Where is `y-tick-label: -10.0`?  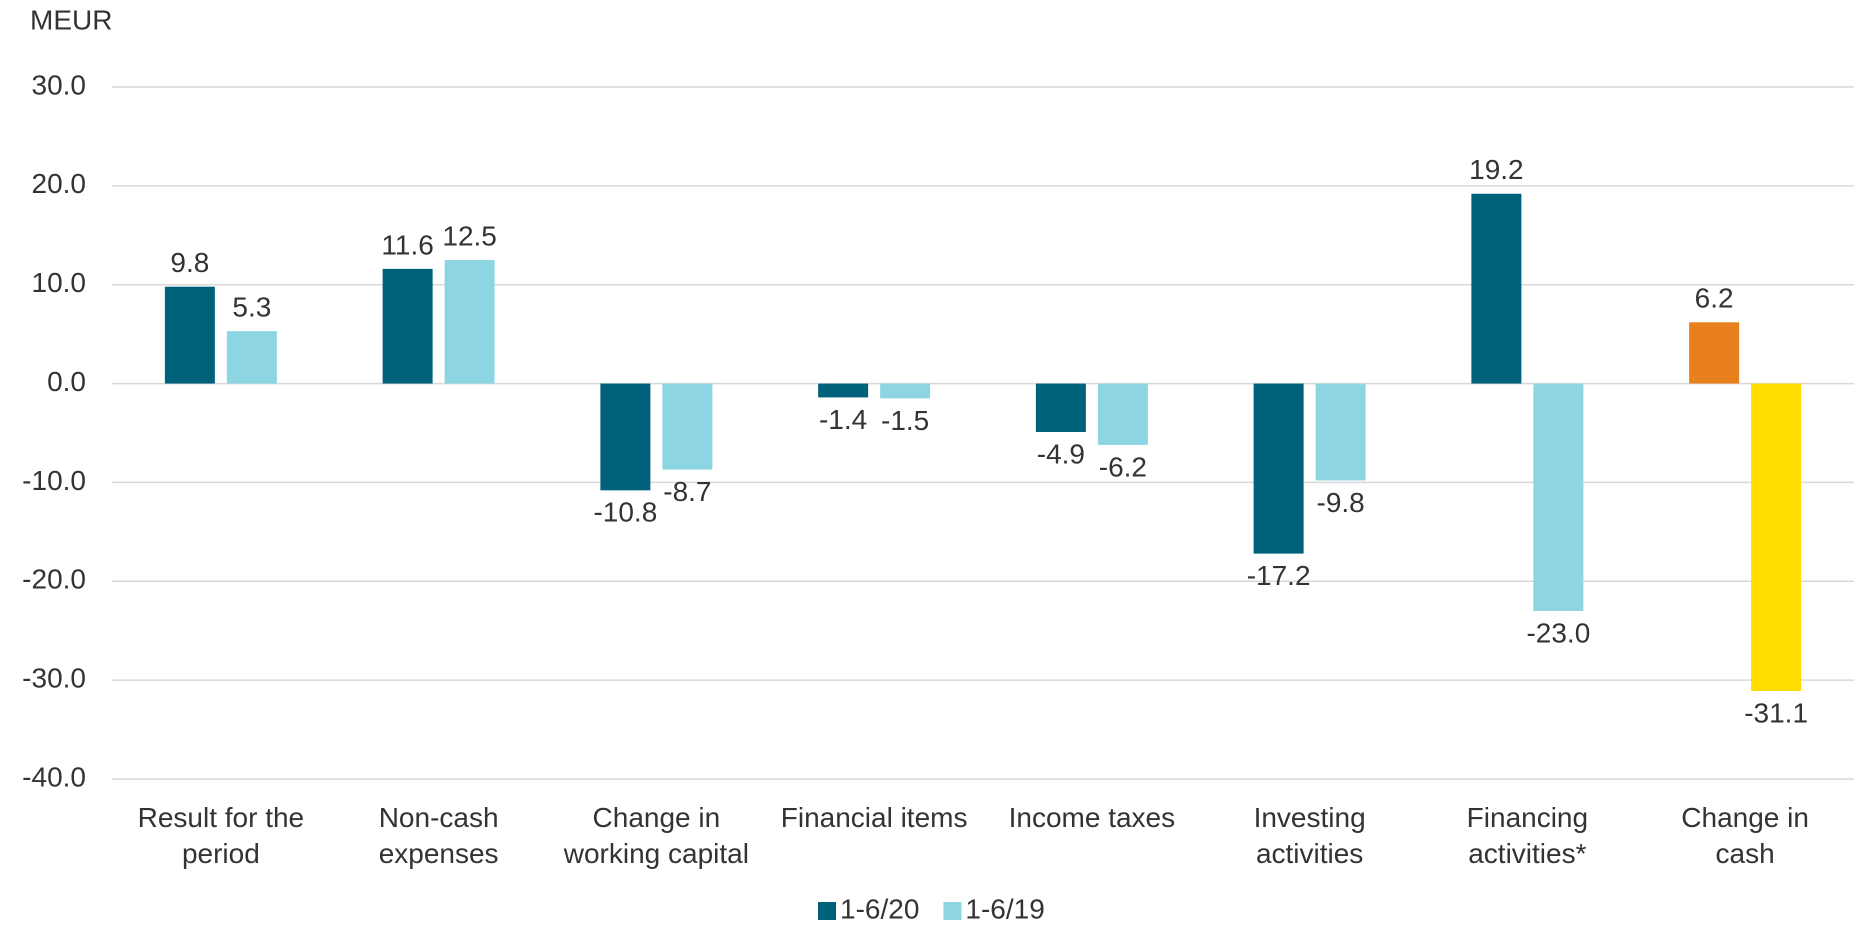 y-tick-label: -10.0 is located at coordinates (54, 480).